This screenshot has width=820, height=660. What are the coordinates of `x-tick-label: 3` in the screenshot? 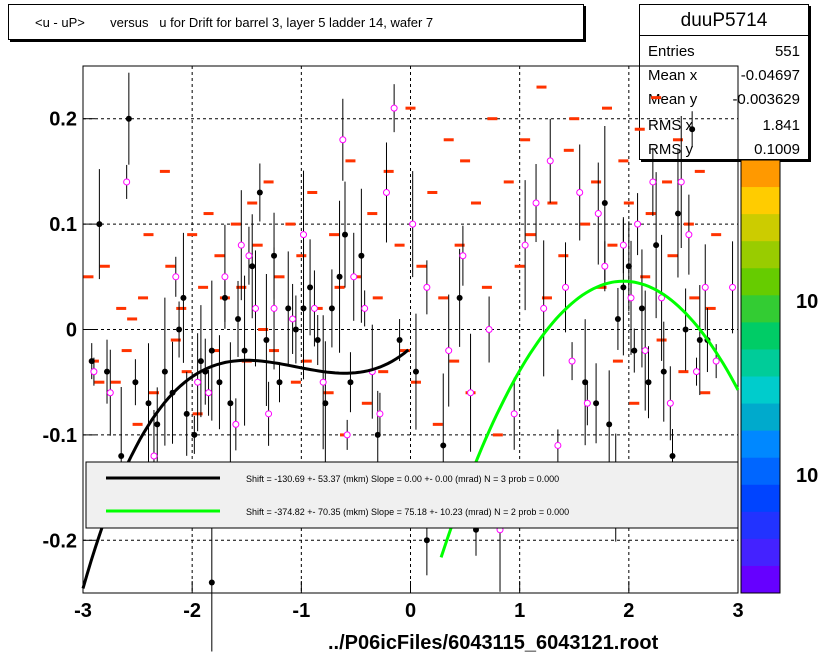 It's located at (737, 611).